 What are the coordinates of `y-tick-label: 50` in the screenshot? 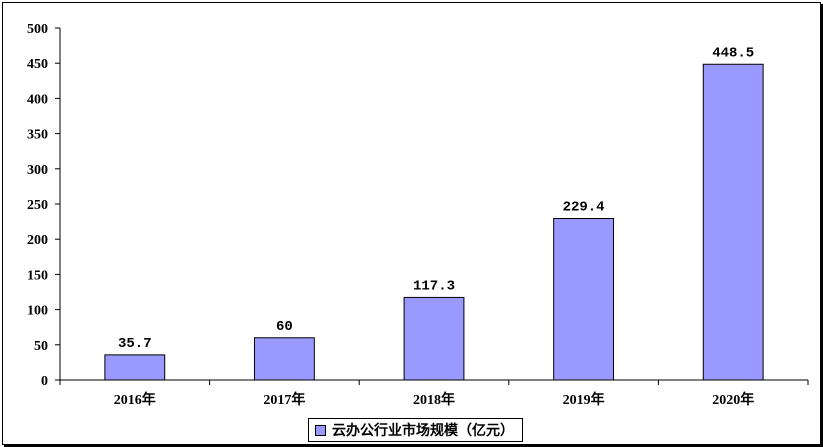 It's located at (41, 346).